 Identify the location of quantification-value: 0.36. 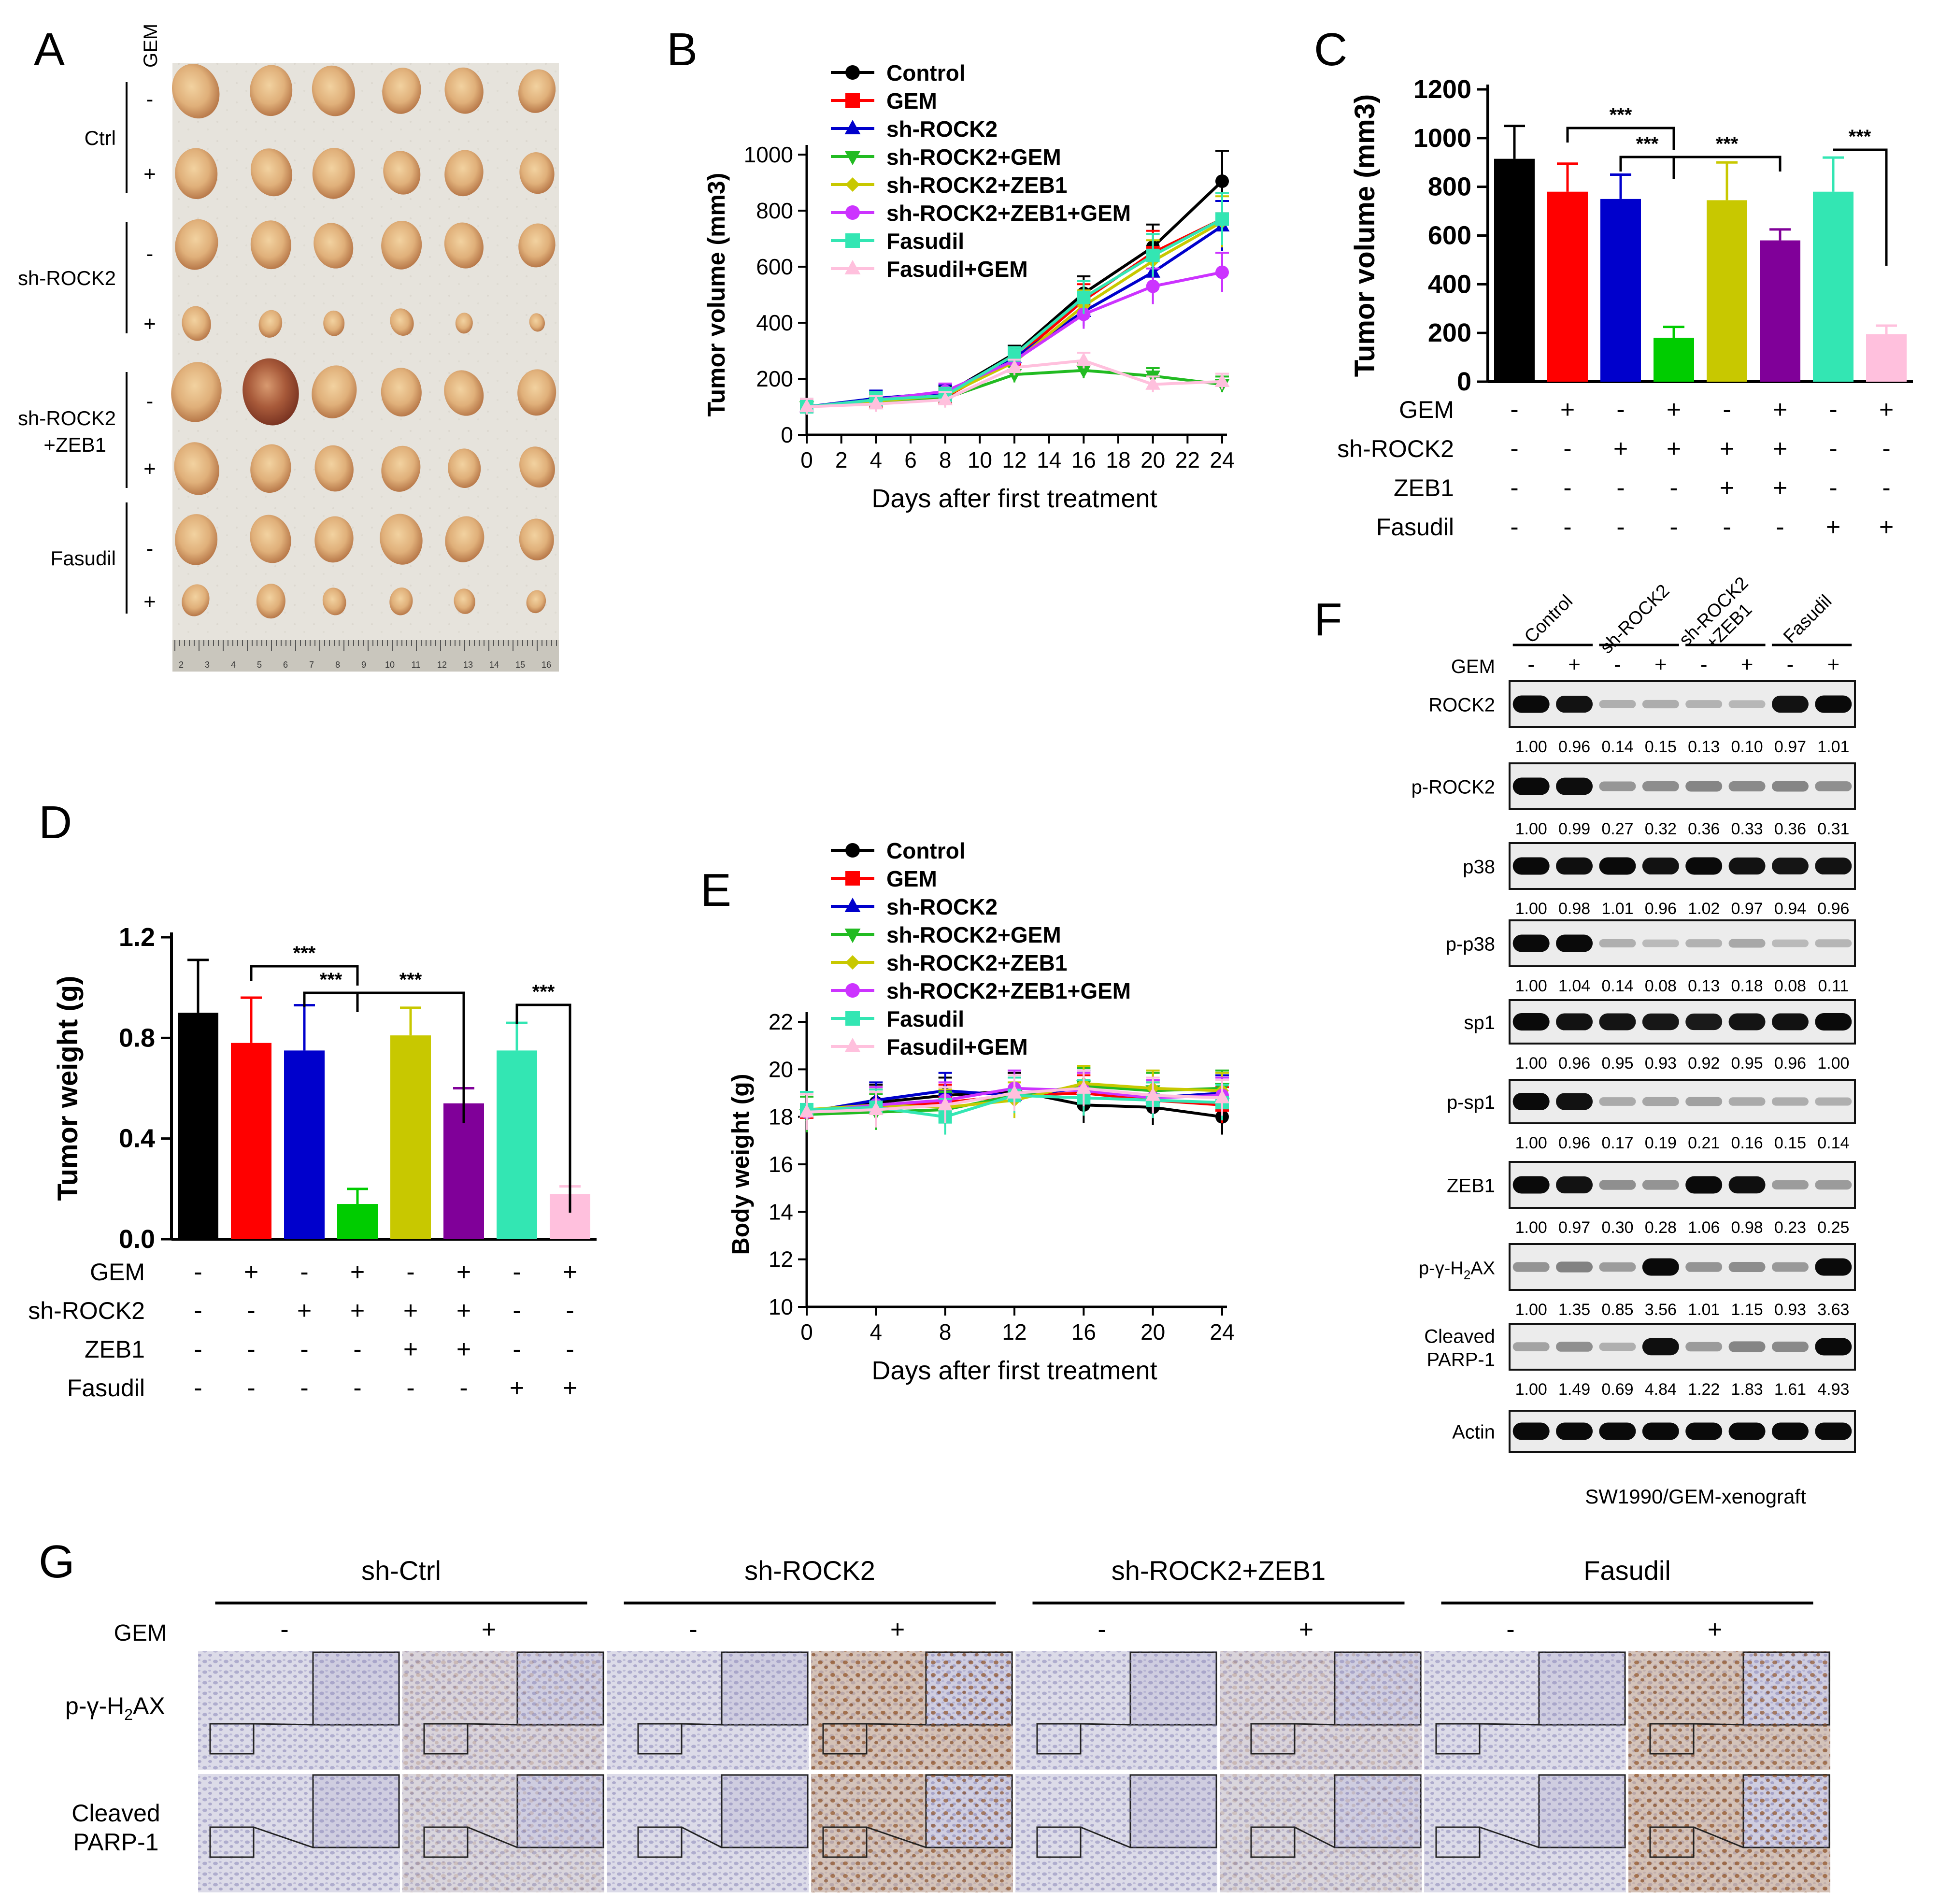
(1790, 829).